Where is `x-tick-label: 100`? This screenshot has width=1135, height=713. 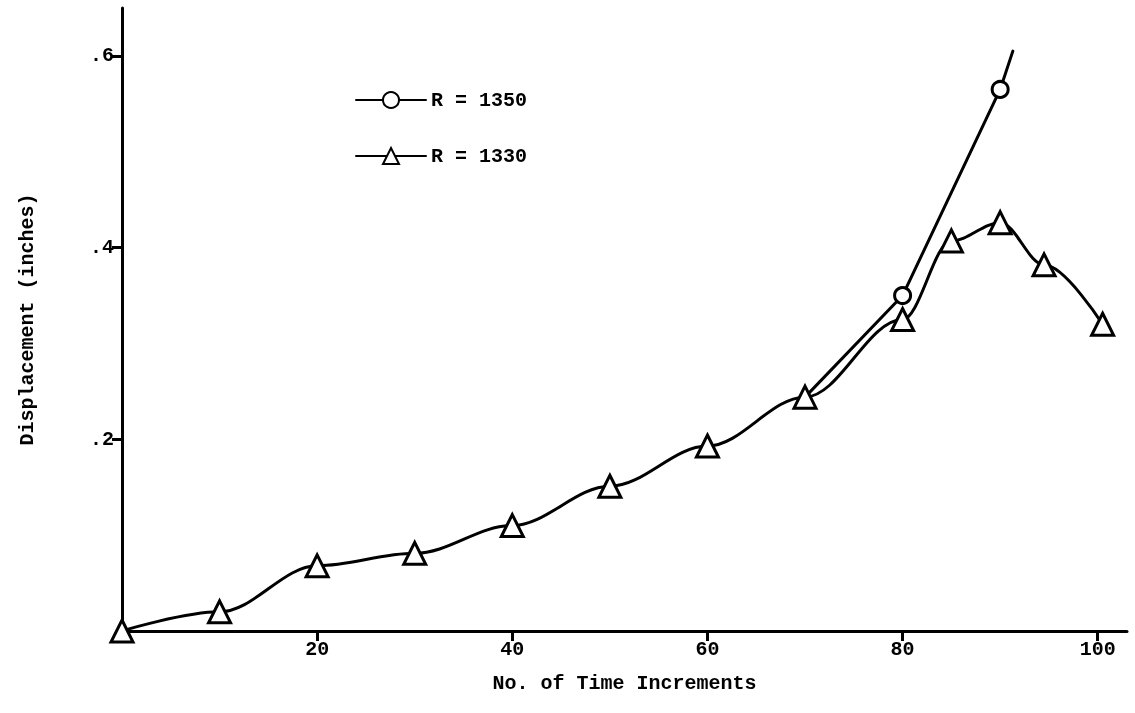 x-tick-label: 100 is located at coordinates (1097, 649).